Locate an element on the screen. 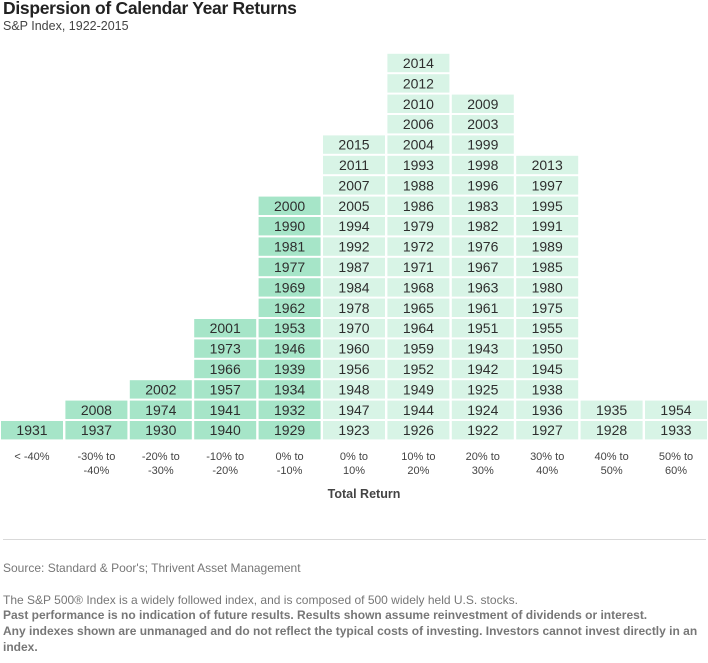 The image size is (708, 663). year-label: 1933 is located at coordinates (675, 430).